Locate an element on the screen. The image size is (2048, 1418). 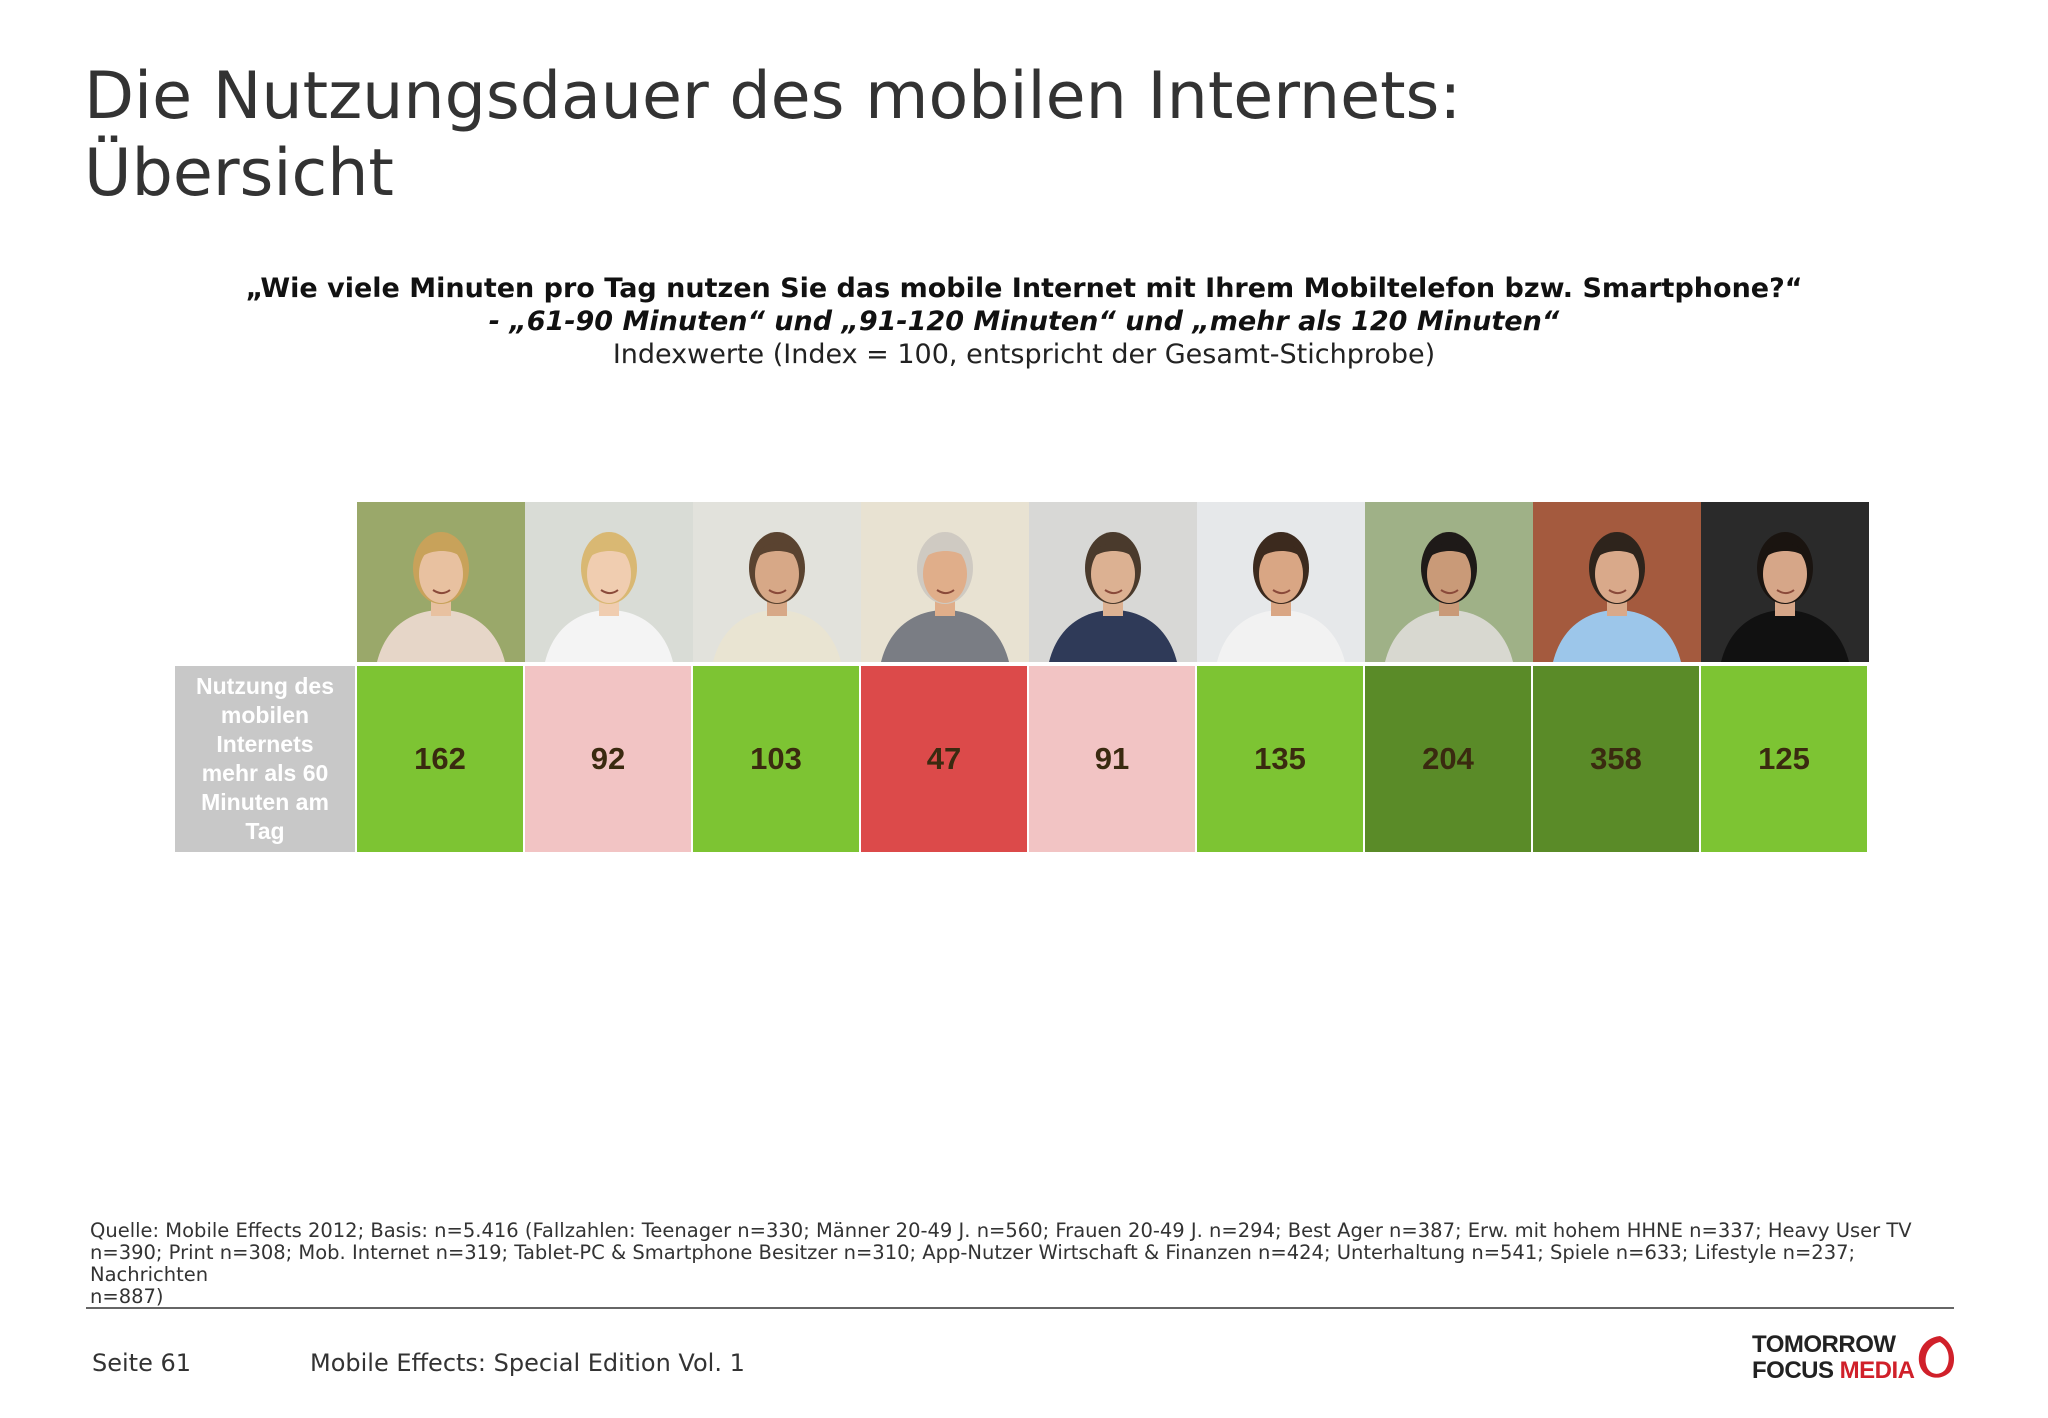
source-line-3: n=887) is located at coordinates (127, 1296).